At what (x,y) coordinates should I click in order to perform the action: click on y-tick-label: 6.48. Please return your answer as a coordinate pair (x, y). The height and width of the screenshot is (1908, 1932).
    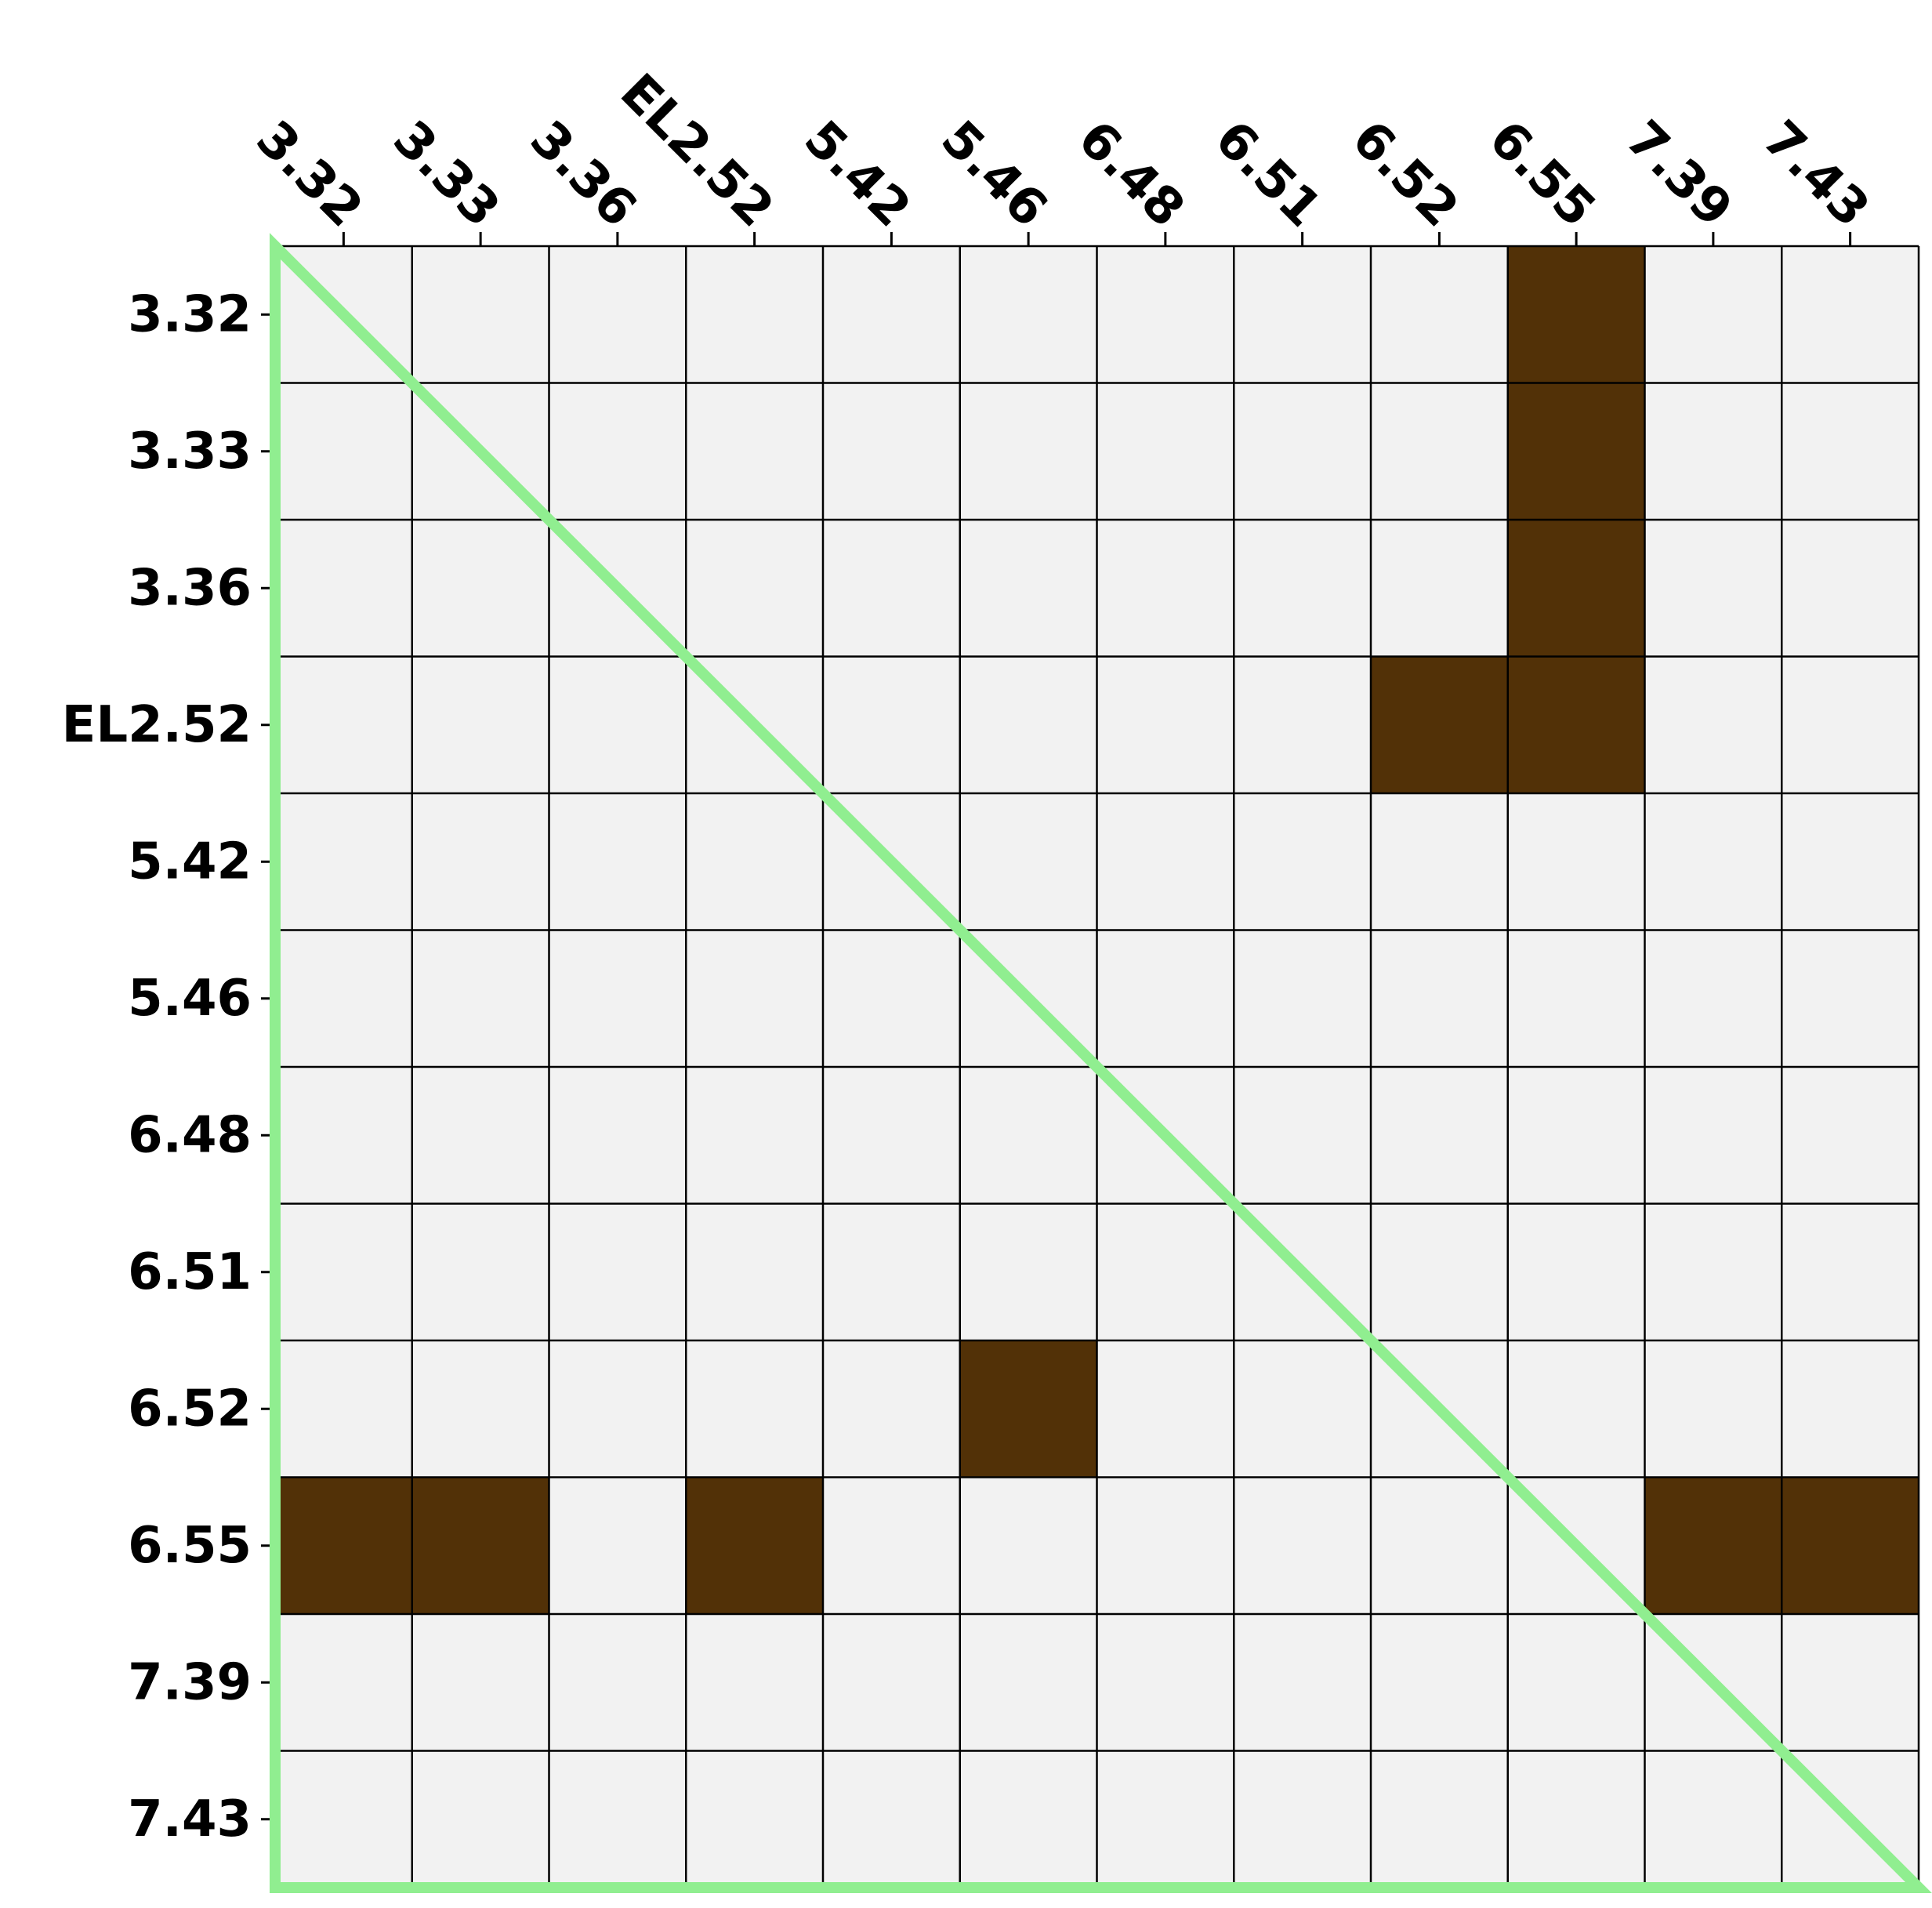
    Looking at the image, I should click on (190, 1135).